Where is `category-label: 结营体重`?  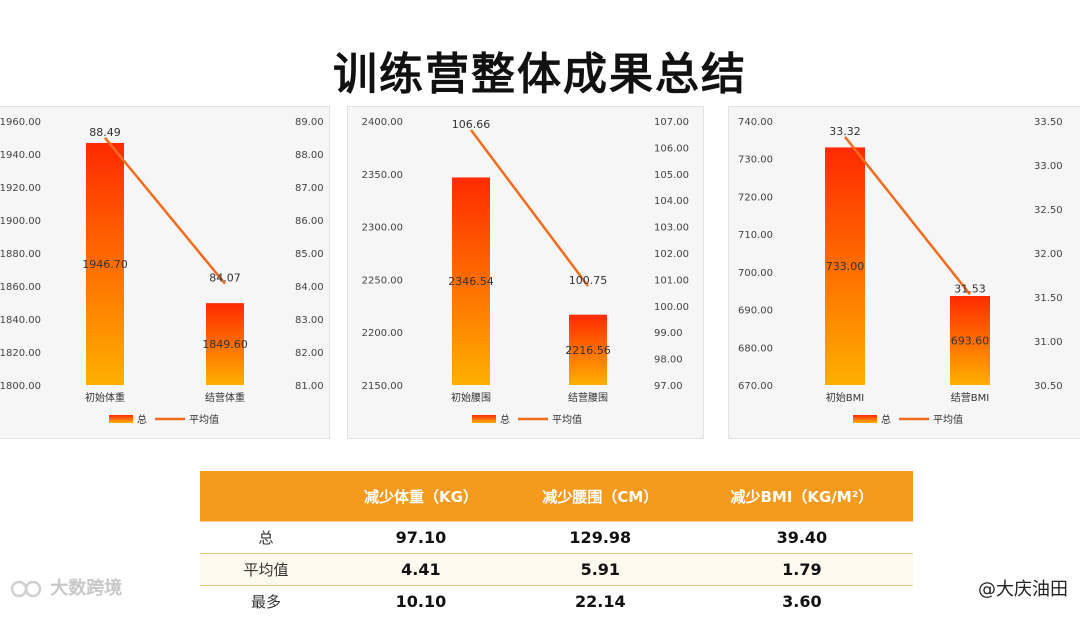 category-label: 结营体重 is located at coordinates (225, 397).